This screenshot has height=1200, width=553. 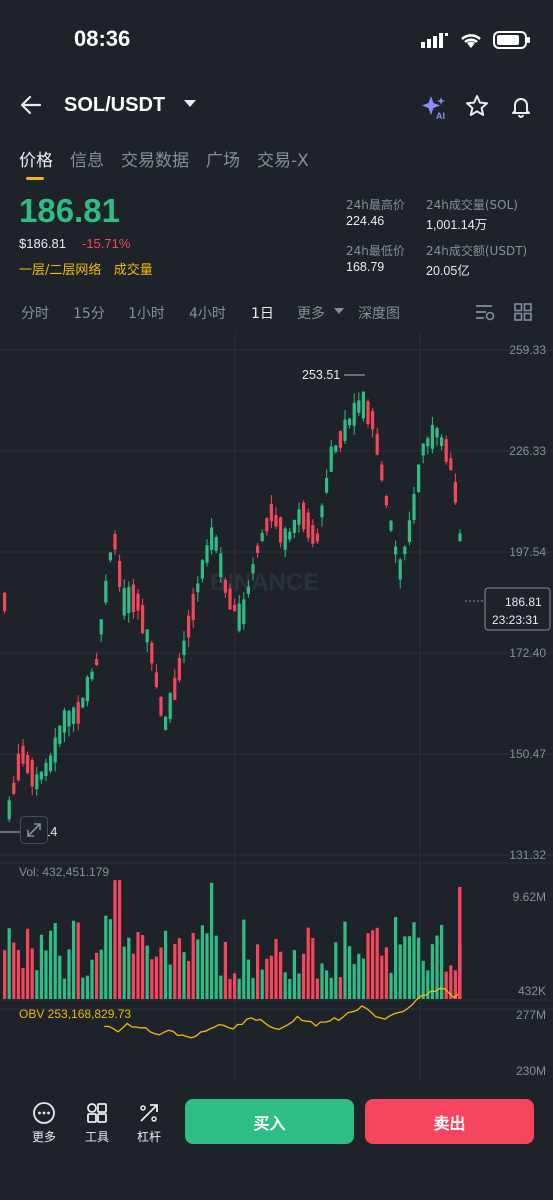 What do you see at coordinates (262, 314) in the screenshot?
I see `interval-1d: 1日` at bounding box center [262, 314].